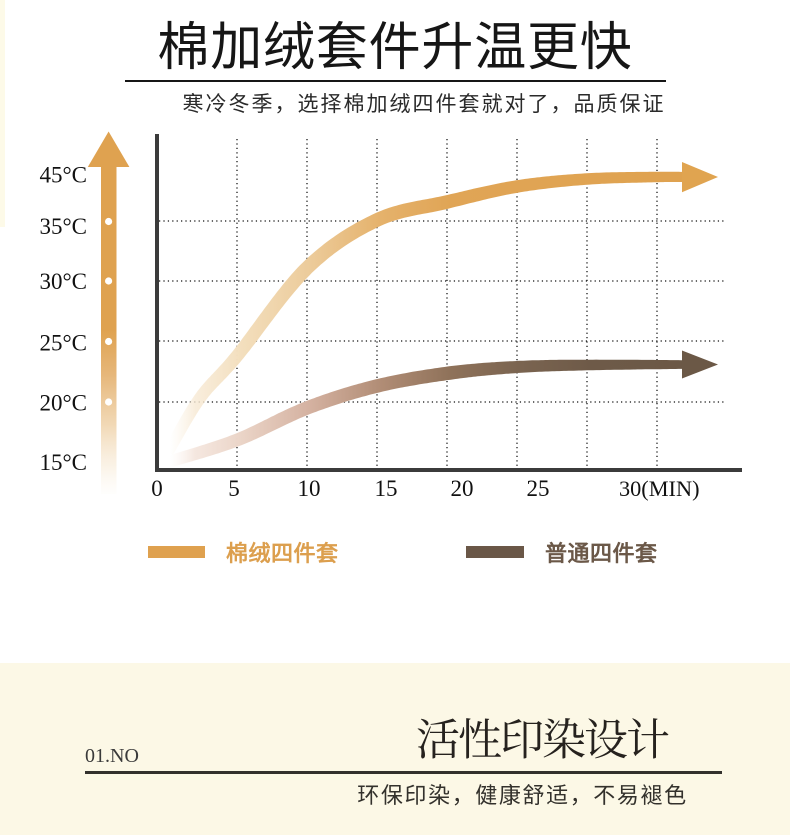 This screenshot has height=835, width=790. What do you see at coordinates (63, 343) in the screenshot?
I see `svg-text: 25°C` at bounding box center [63, 343].